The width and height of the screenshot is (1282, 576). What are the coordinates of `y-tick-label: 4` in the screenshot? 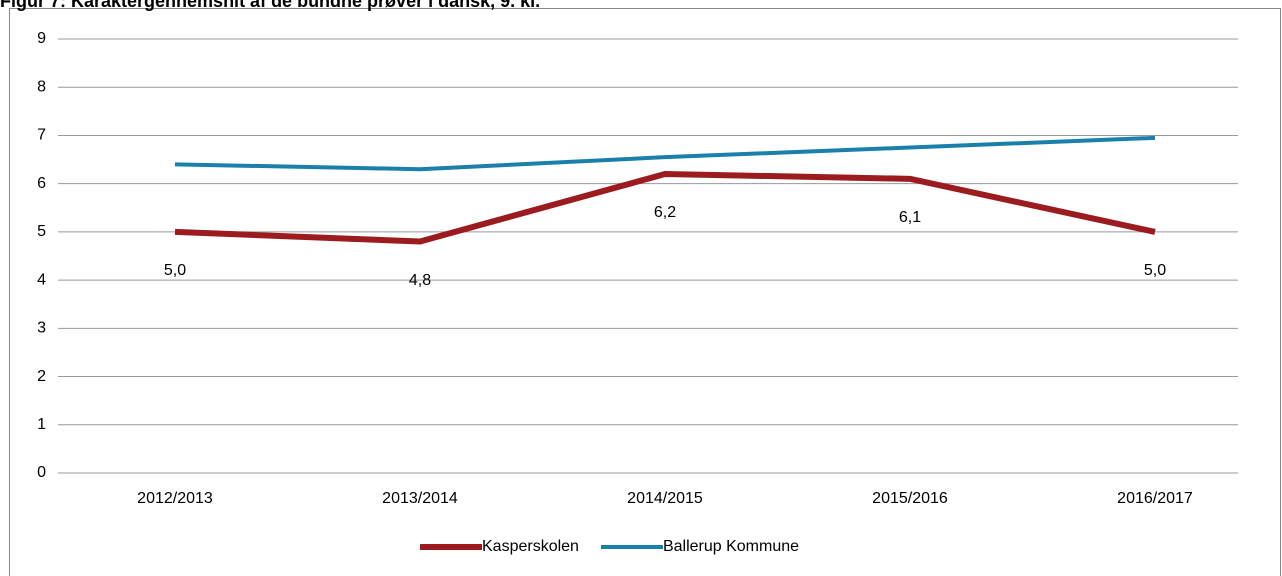 It's located at (41, 279).